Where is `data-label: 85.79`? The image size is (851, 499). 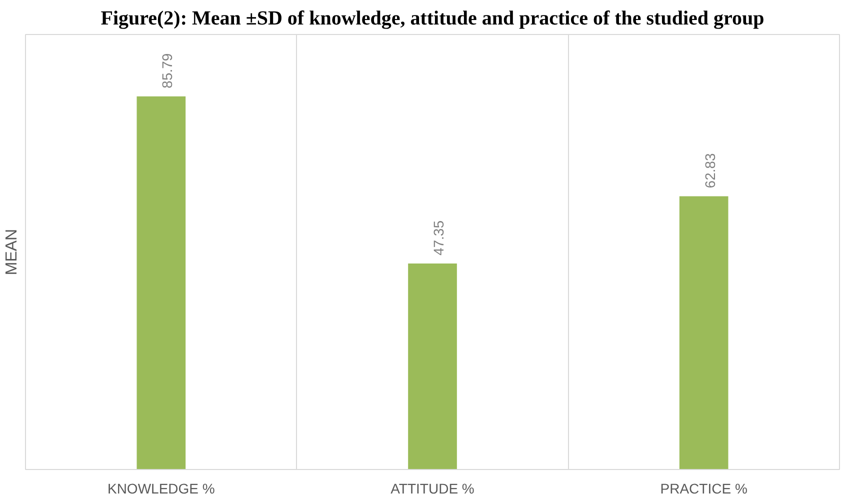
data-label: 85.79 is located at coordinates (167, 70).